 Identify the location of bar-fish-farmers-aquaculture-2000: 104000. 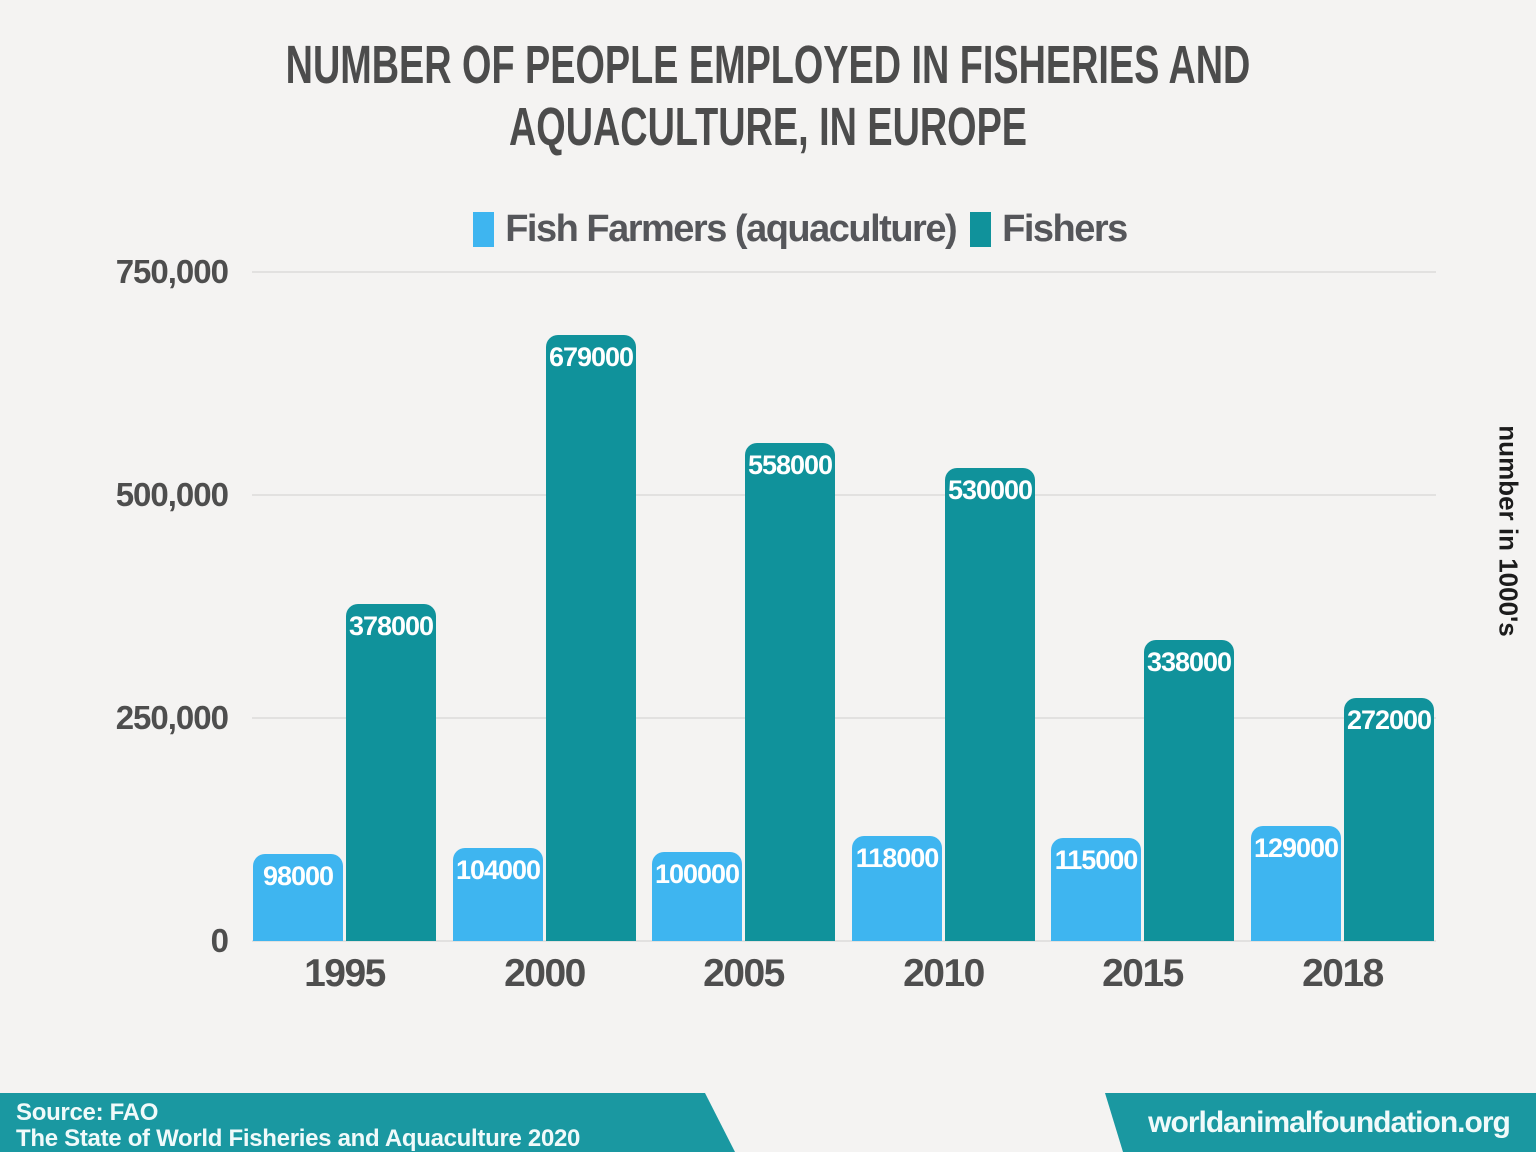
(498, 894).